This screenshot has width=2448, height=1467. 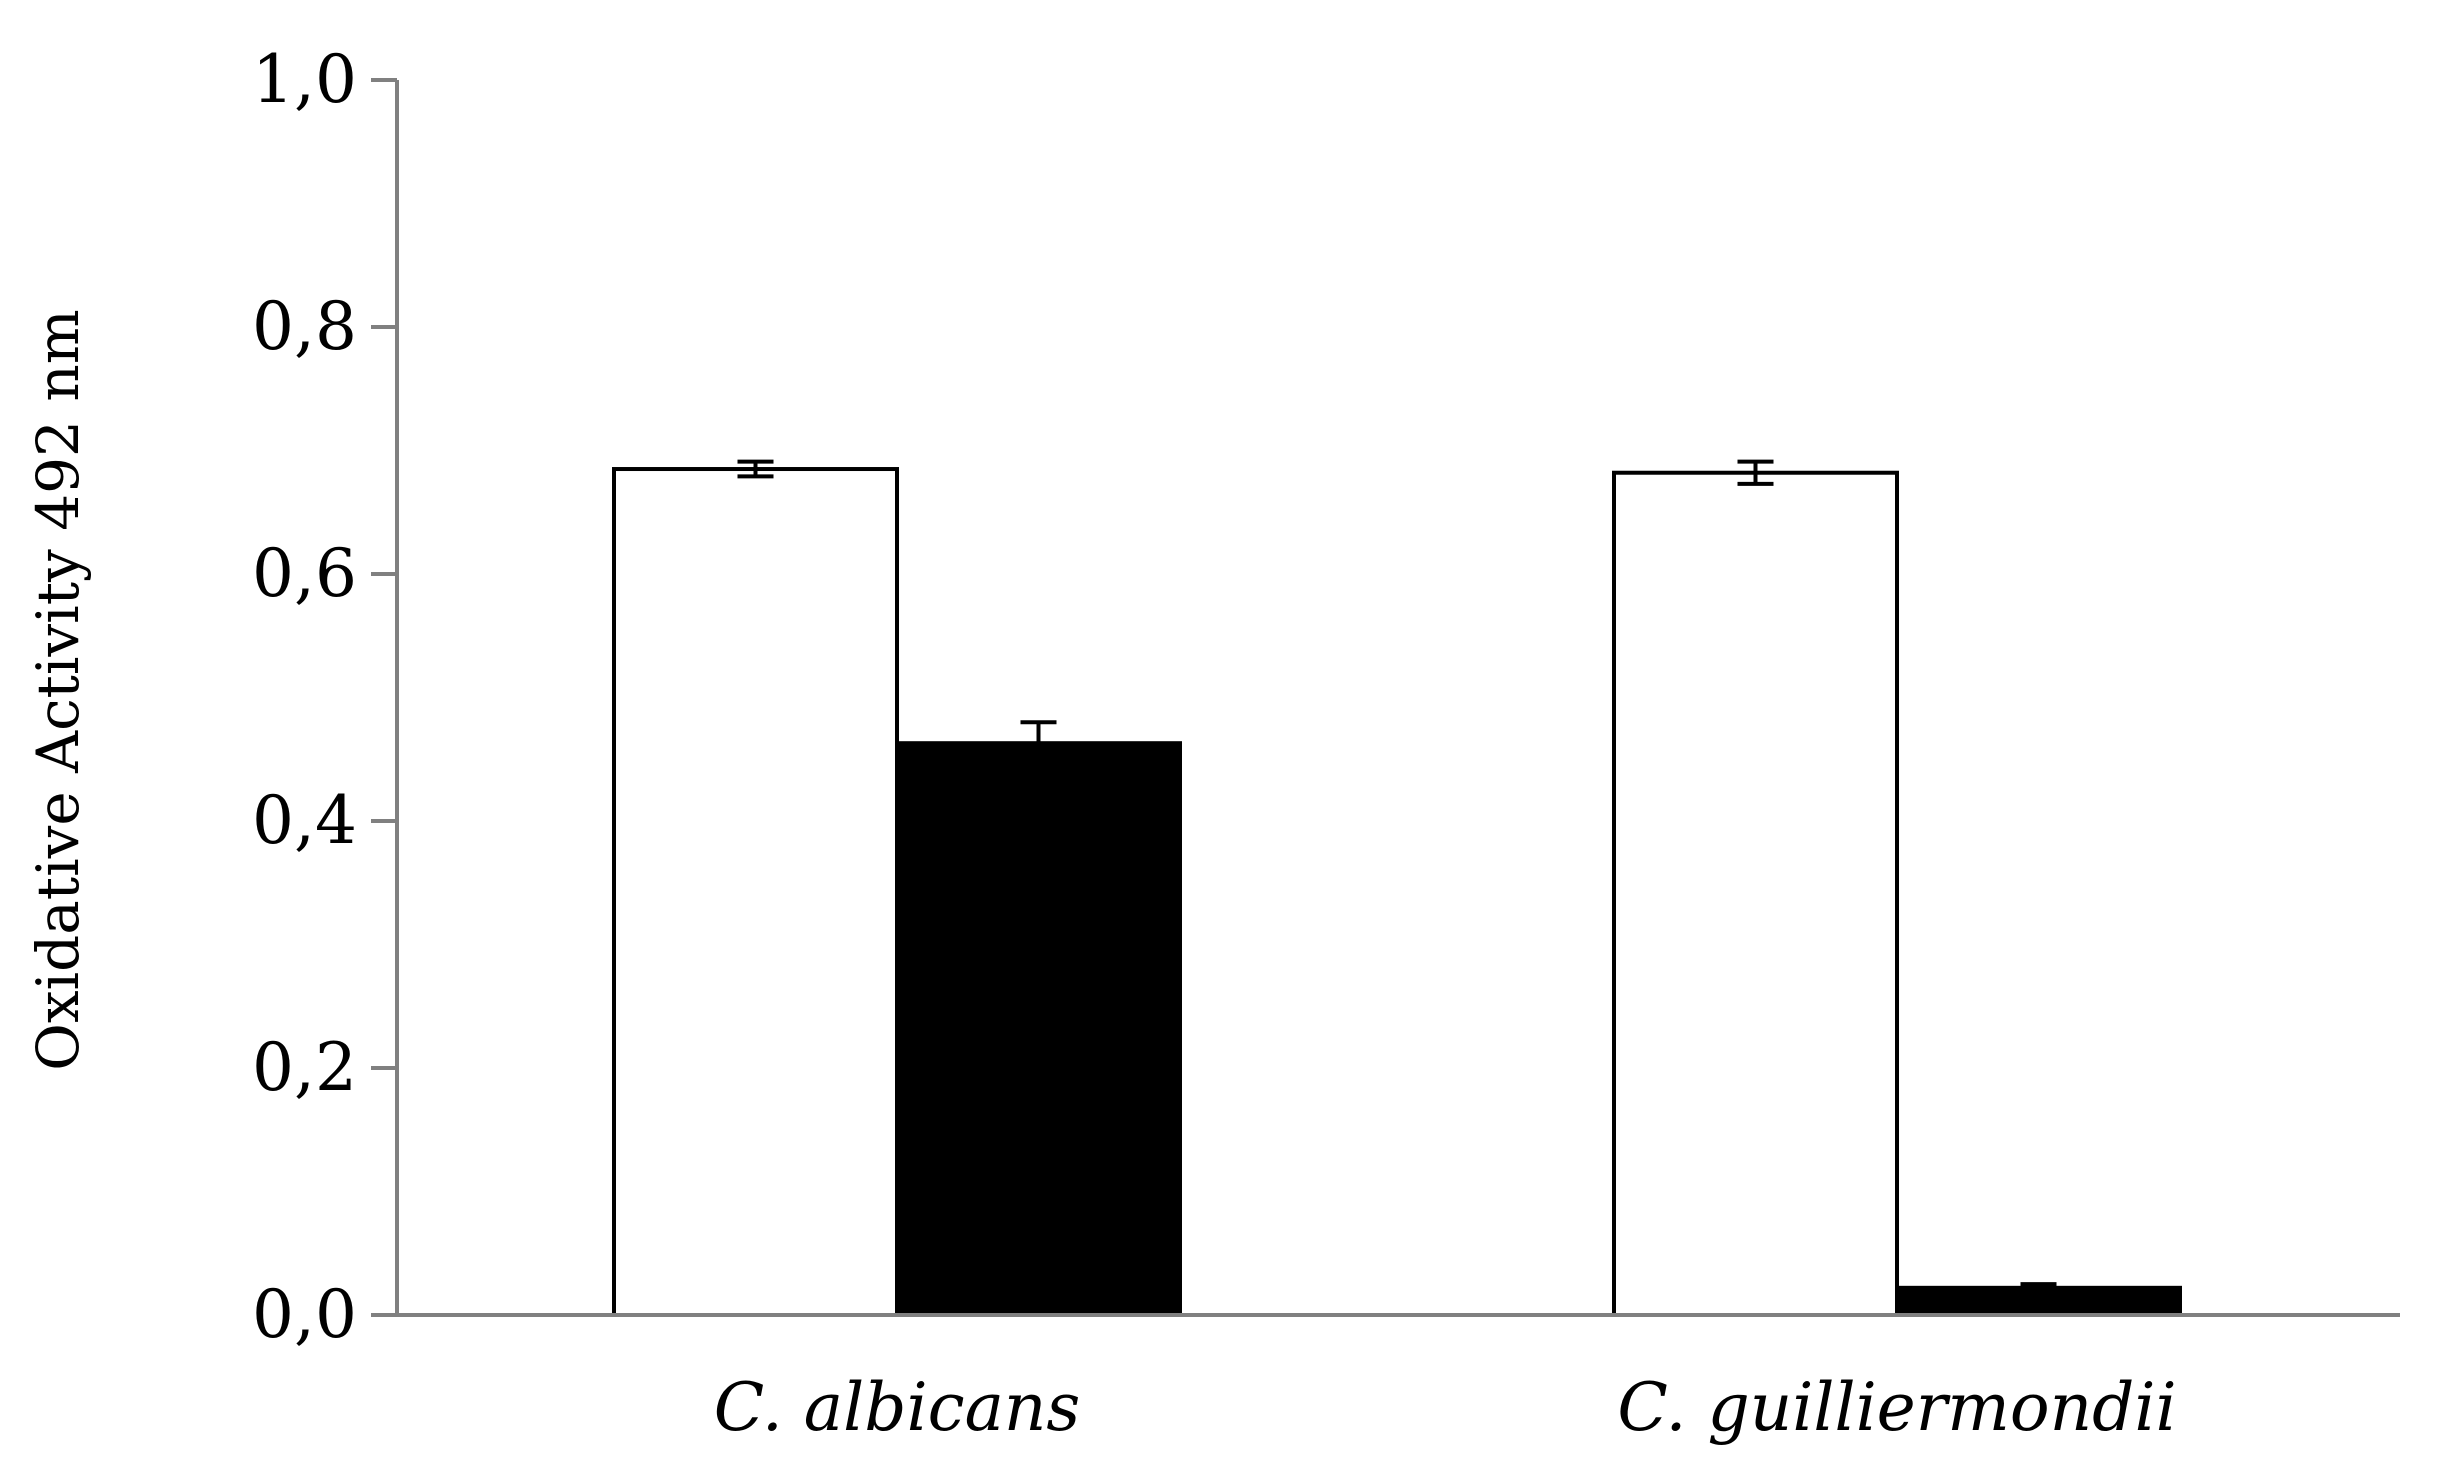 What do you see at coordinates (58, 689) in the screenshot?
I see `y-axis-title: Oxidative Activity 492 nm` at bounding box center [58, 689].